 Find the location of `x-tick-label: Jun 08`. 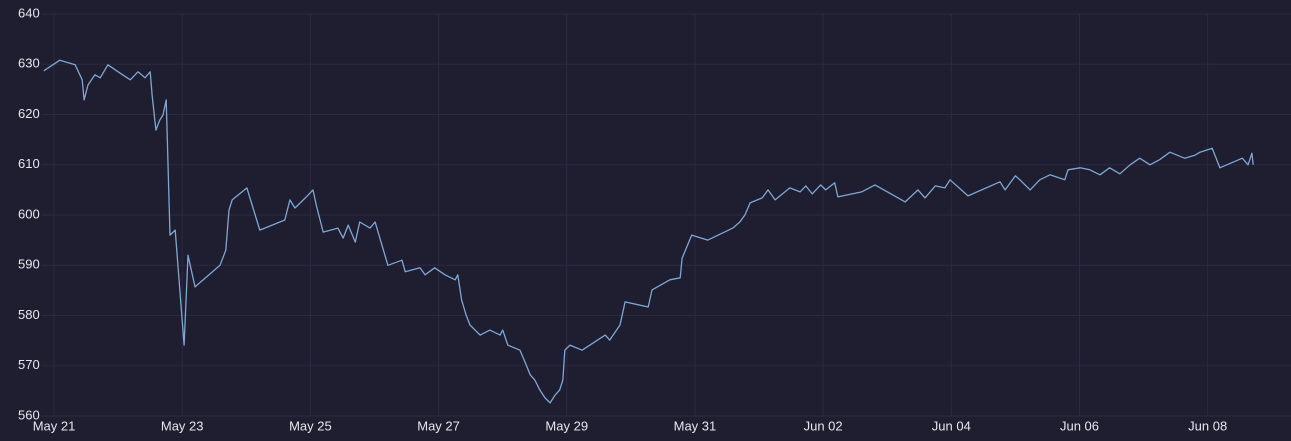

x-tick-label: Jun 08 is located at coordinates (1207, 425).